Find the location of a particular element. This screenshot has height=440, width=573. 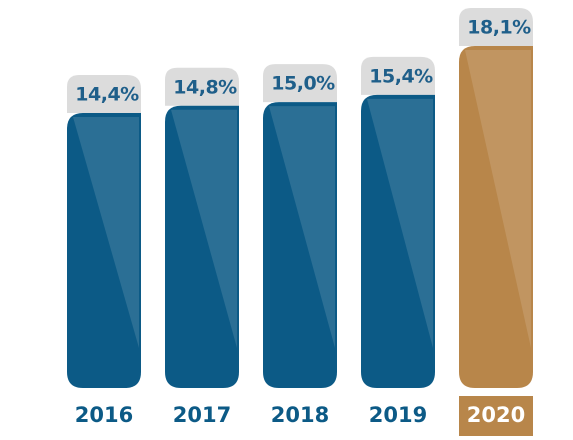

value-label: 14,8% is located at coordinates (205, 87).